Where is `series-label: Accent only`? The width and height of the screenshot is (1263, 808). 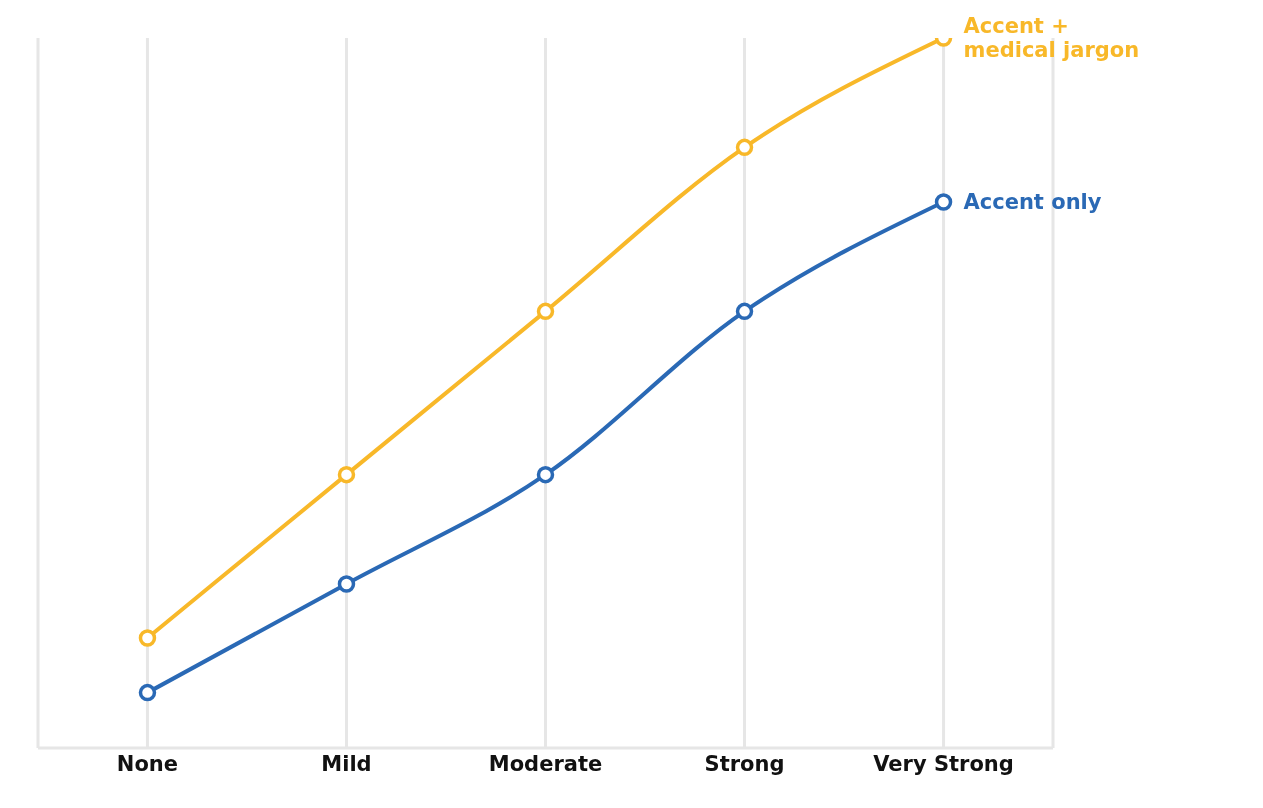 series-label: Accent only is located at coordinates (1032, 202).